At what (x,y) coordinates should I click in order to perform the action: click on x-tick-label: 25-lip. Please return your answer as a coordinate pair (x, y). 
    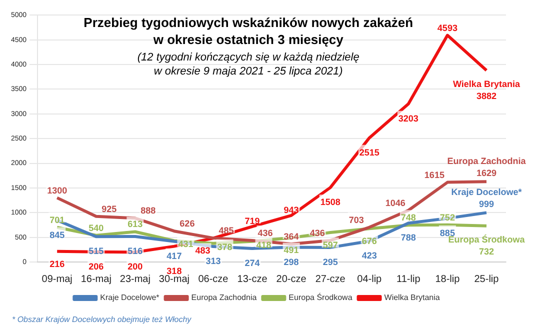
    Looking at the image, I should click on (487, 279).